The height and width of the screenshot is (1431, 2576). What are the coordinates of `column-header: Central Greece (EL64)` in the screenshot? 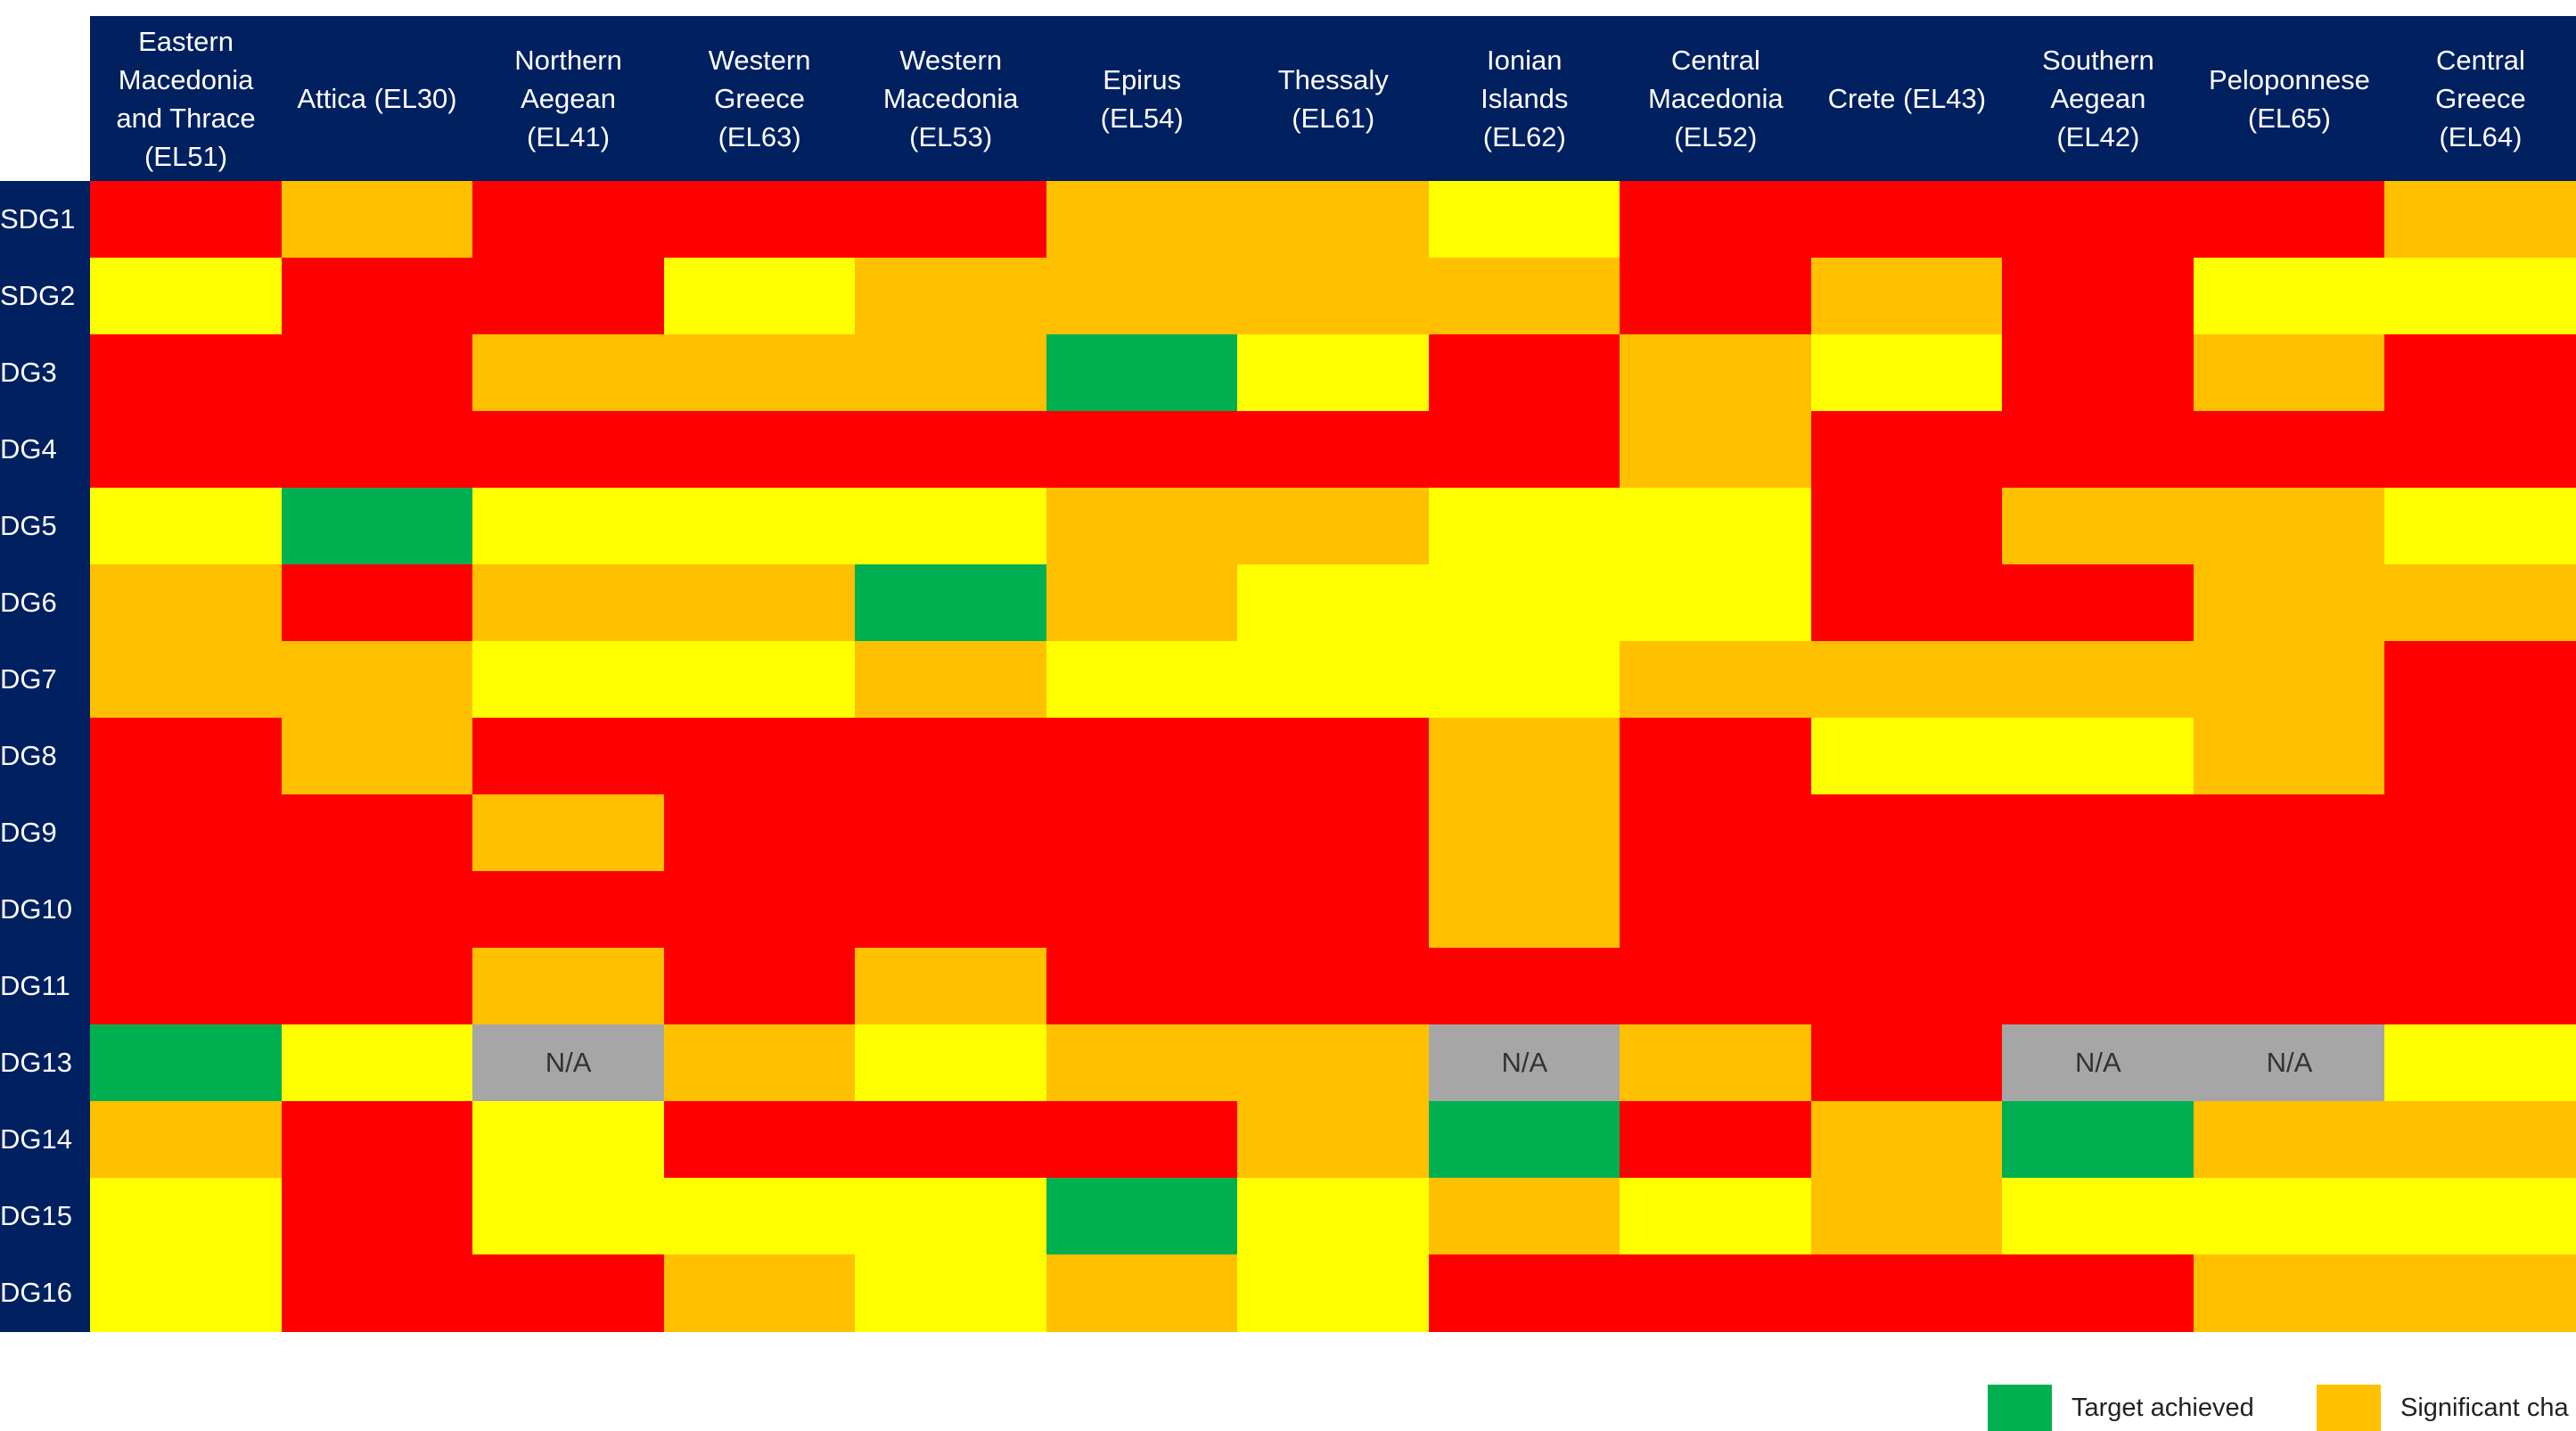 It's located at (2480, 98).